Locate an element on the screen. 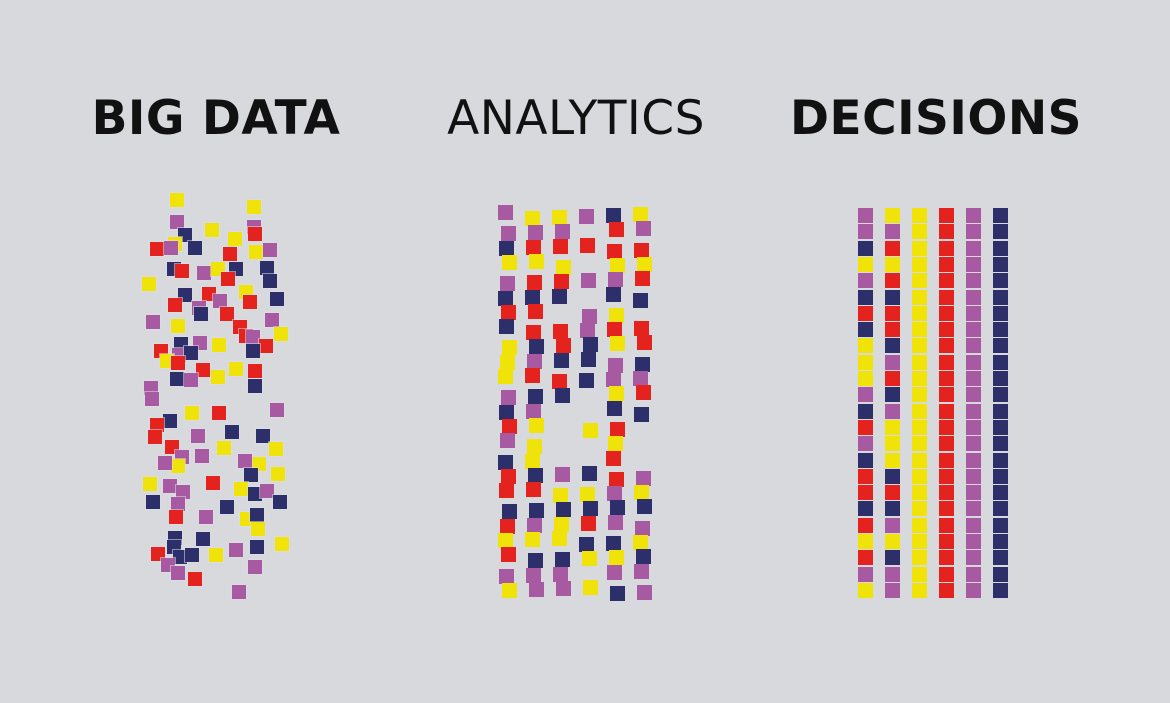 The width and height of the screenshot is (1170, 703). analytics-columns-panel is located at coordinates (575, 403).